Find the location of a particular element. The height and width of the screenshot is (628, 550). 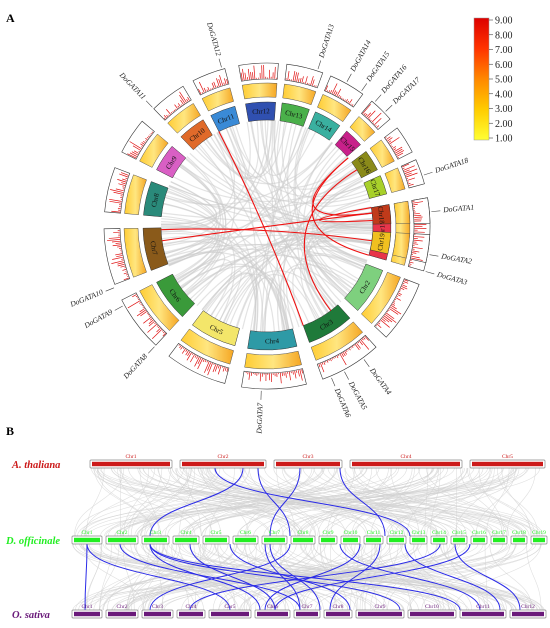

karyotype-chr15: Chr15 is located at coordinates (459, 537).